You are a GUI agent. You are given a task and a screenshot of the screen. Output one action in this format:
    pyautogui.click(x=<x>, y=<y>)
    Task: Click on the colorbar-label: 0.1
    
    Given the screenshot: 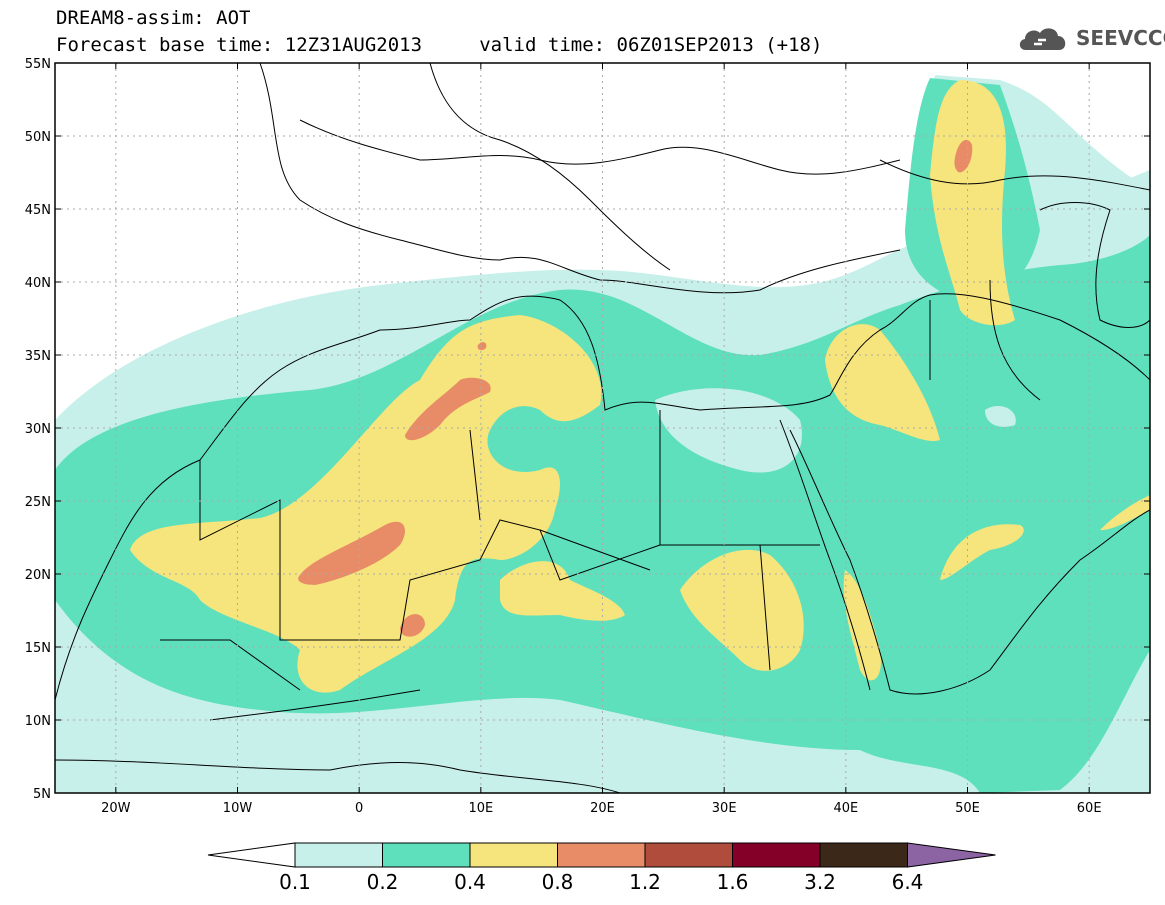 What is the action you would take?
    pyautogui.click(x=295, y=882)
    